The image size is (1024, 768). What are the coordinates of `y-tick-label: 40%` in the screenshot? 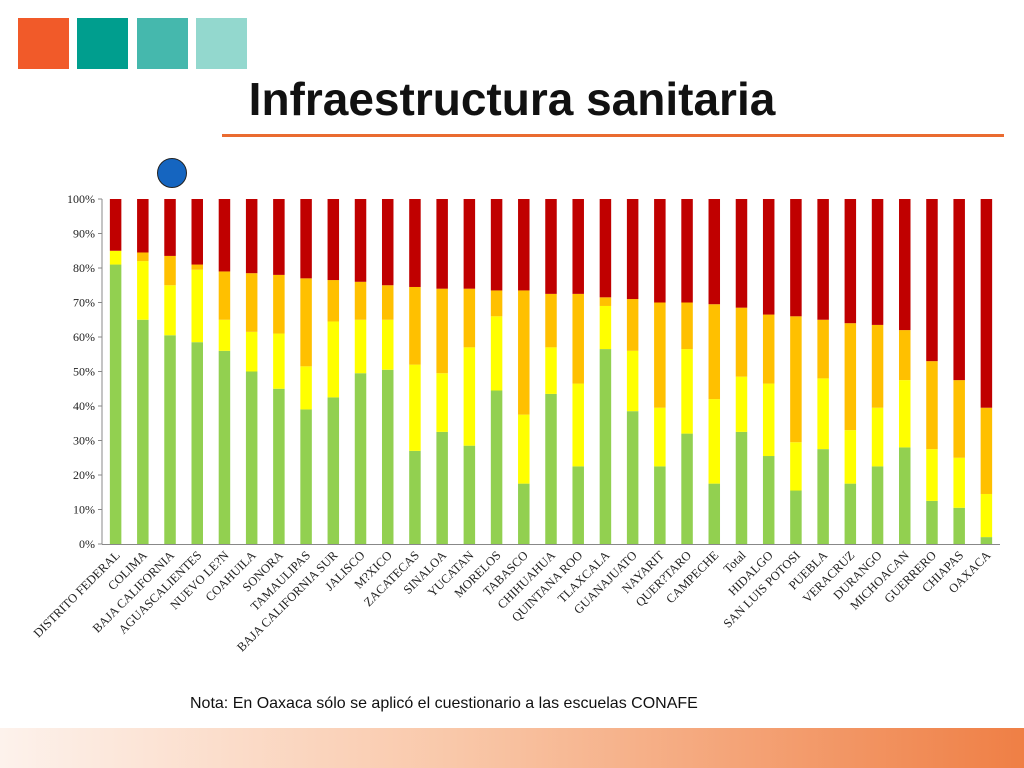 It's located at (84, 406).